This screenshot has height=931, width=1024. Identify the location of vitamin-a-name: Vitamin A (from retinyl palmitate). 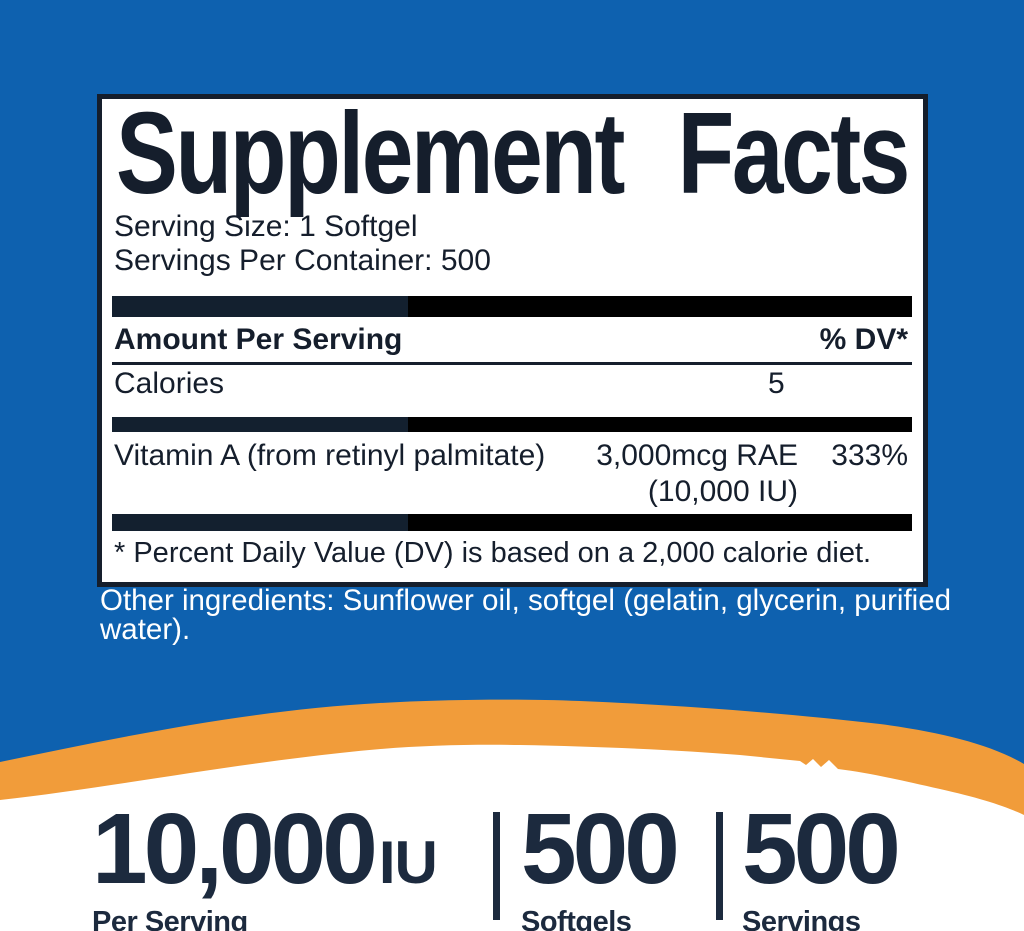
(330, 455).